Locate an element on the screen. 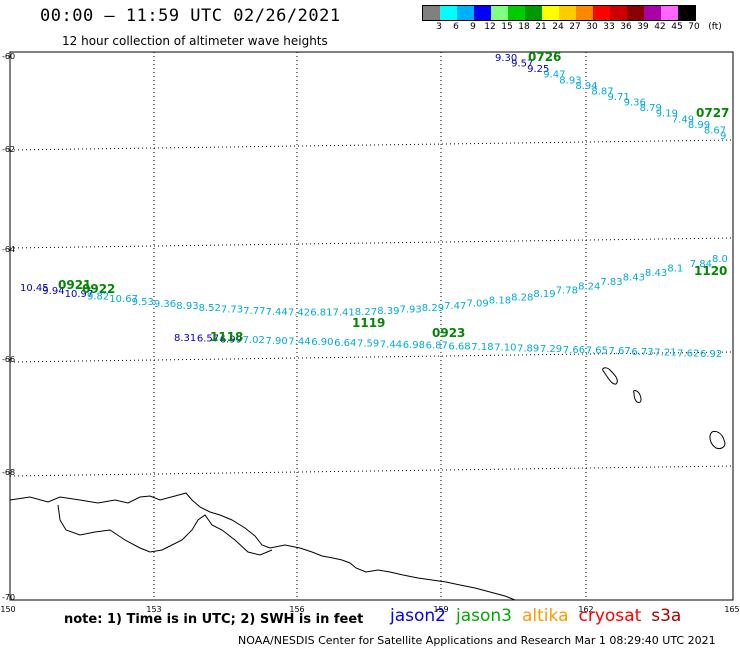 This screenshot has height=650, width=740. swh-value-label: 9.25 is located at coordinates (538, 69).